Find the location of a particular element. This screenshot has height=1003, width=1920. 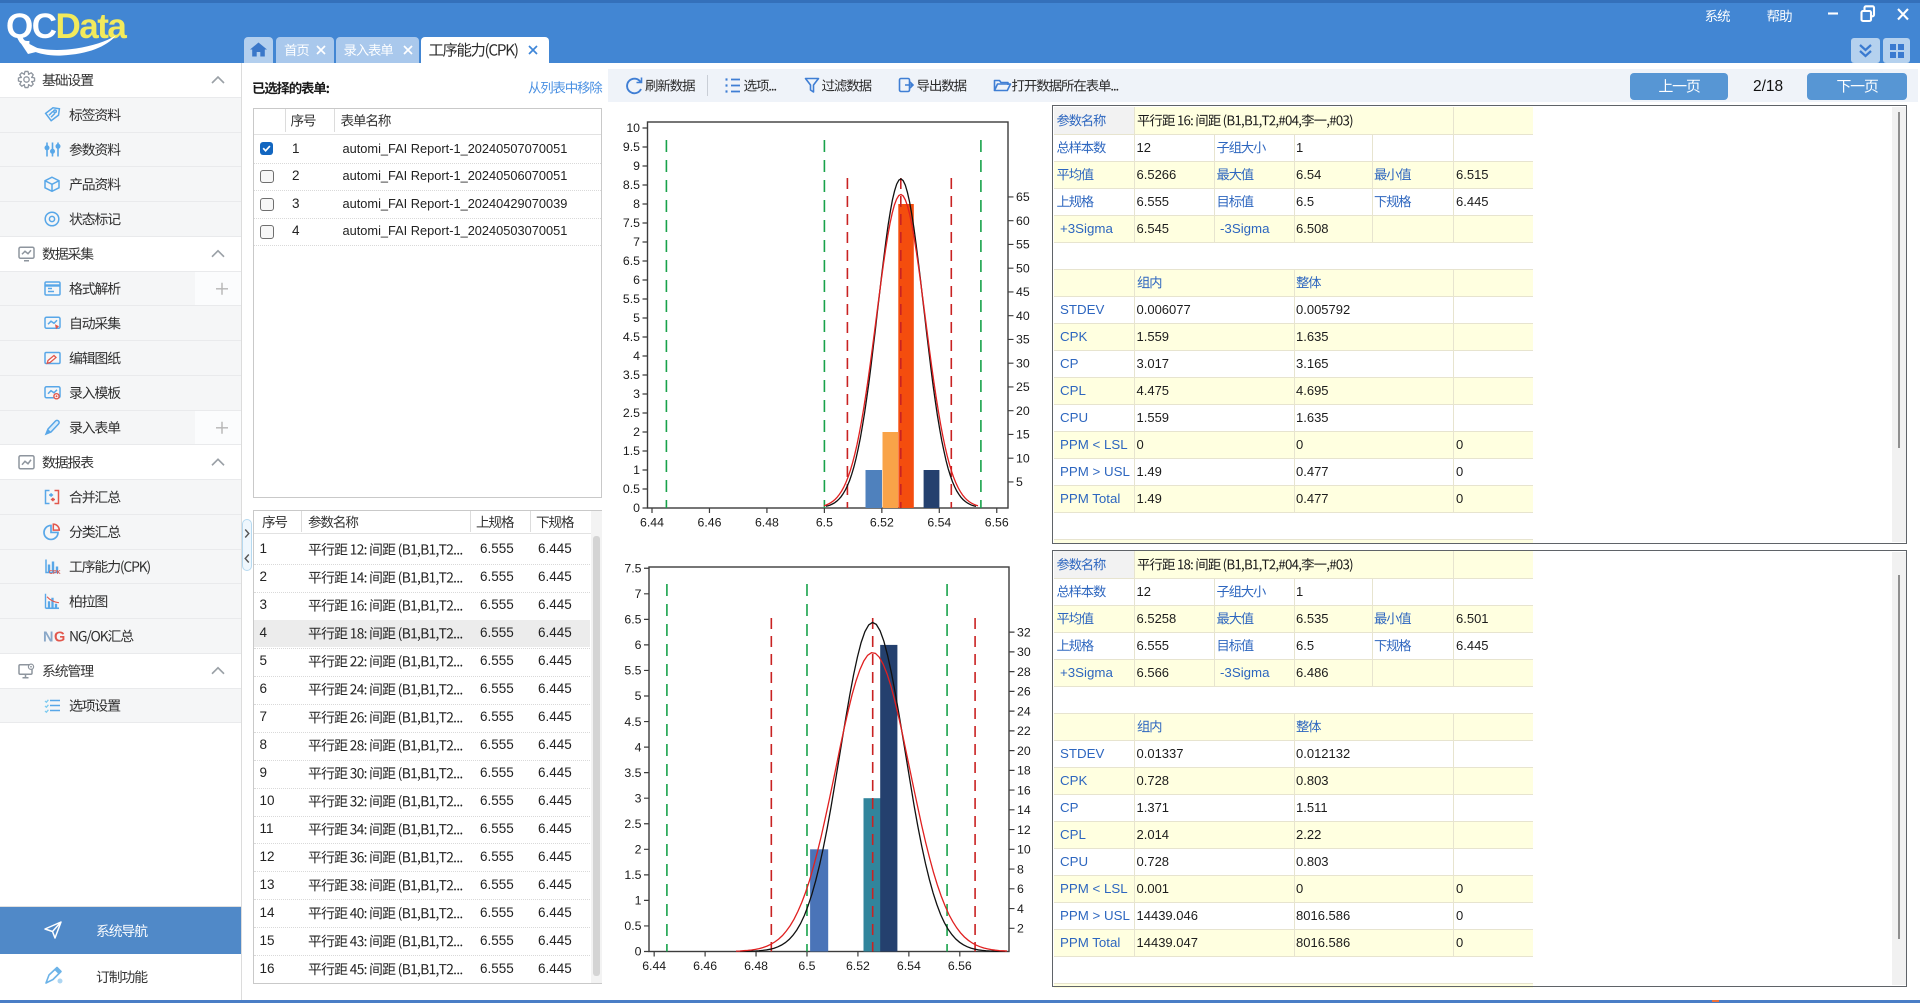

svg-text: 55 is located at coordinates (1023, 245).